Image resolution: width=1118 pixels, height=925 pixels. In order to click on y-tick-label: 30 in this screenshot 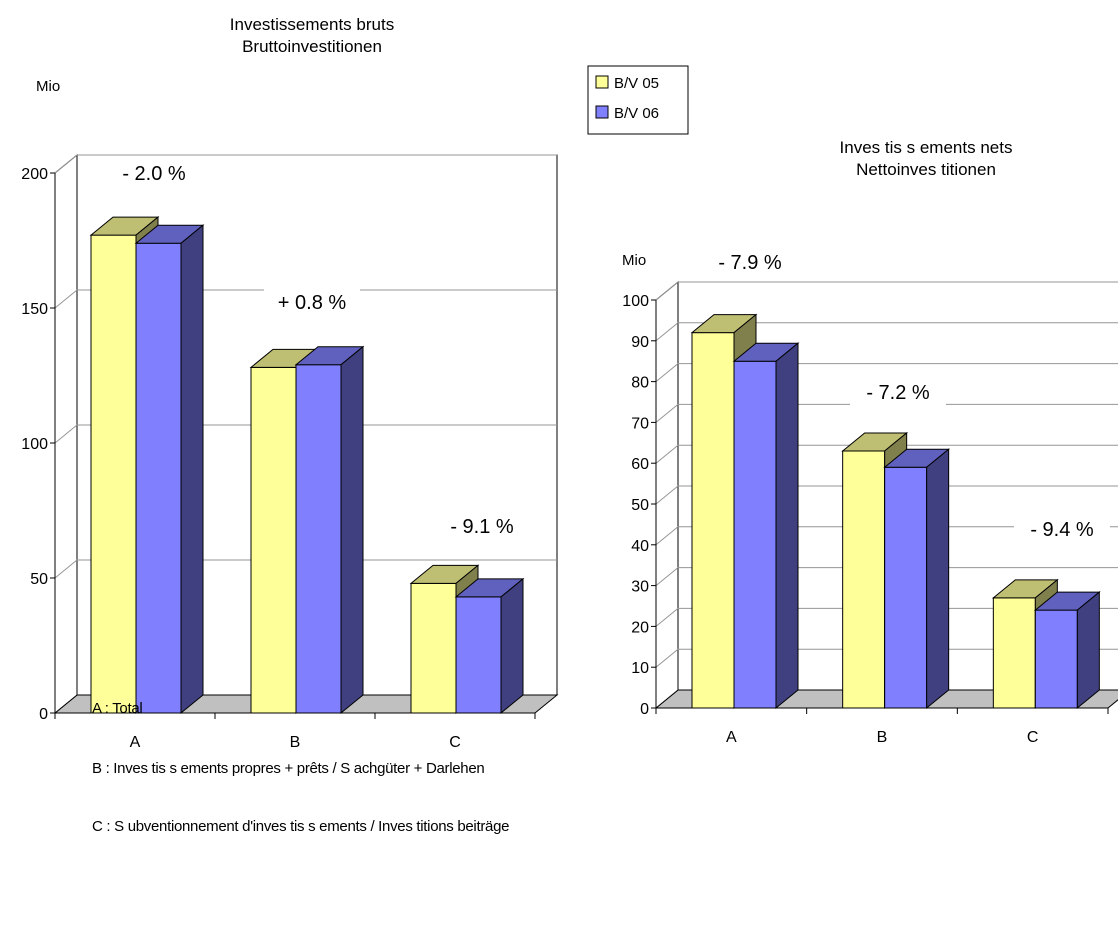, I will do `click(640, 587)`.